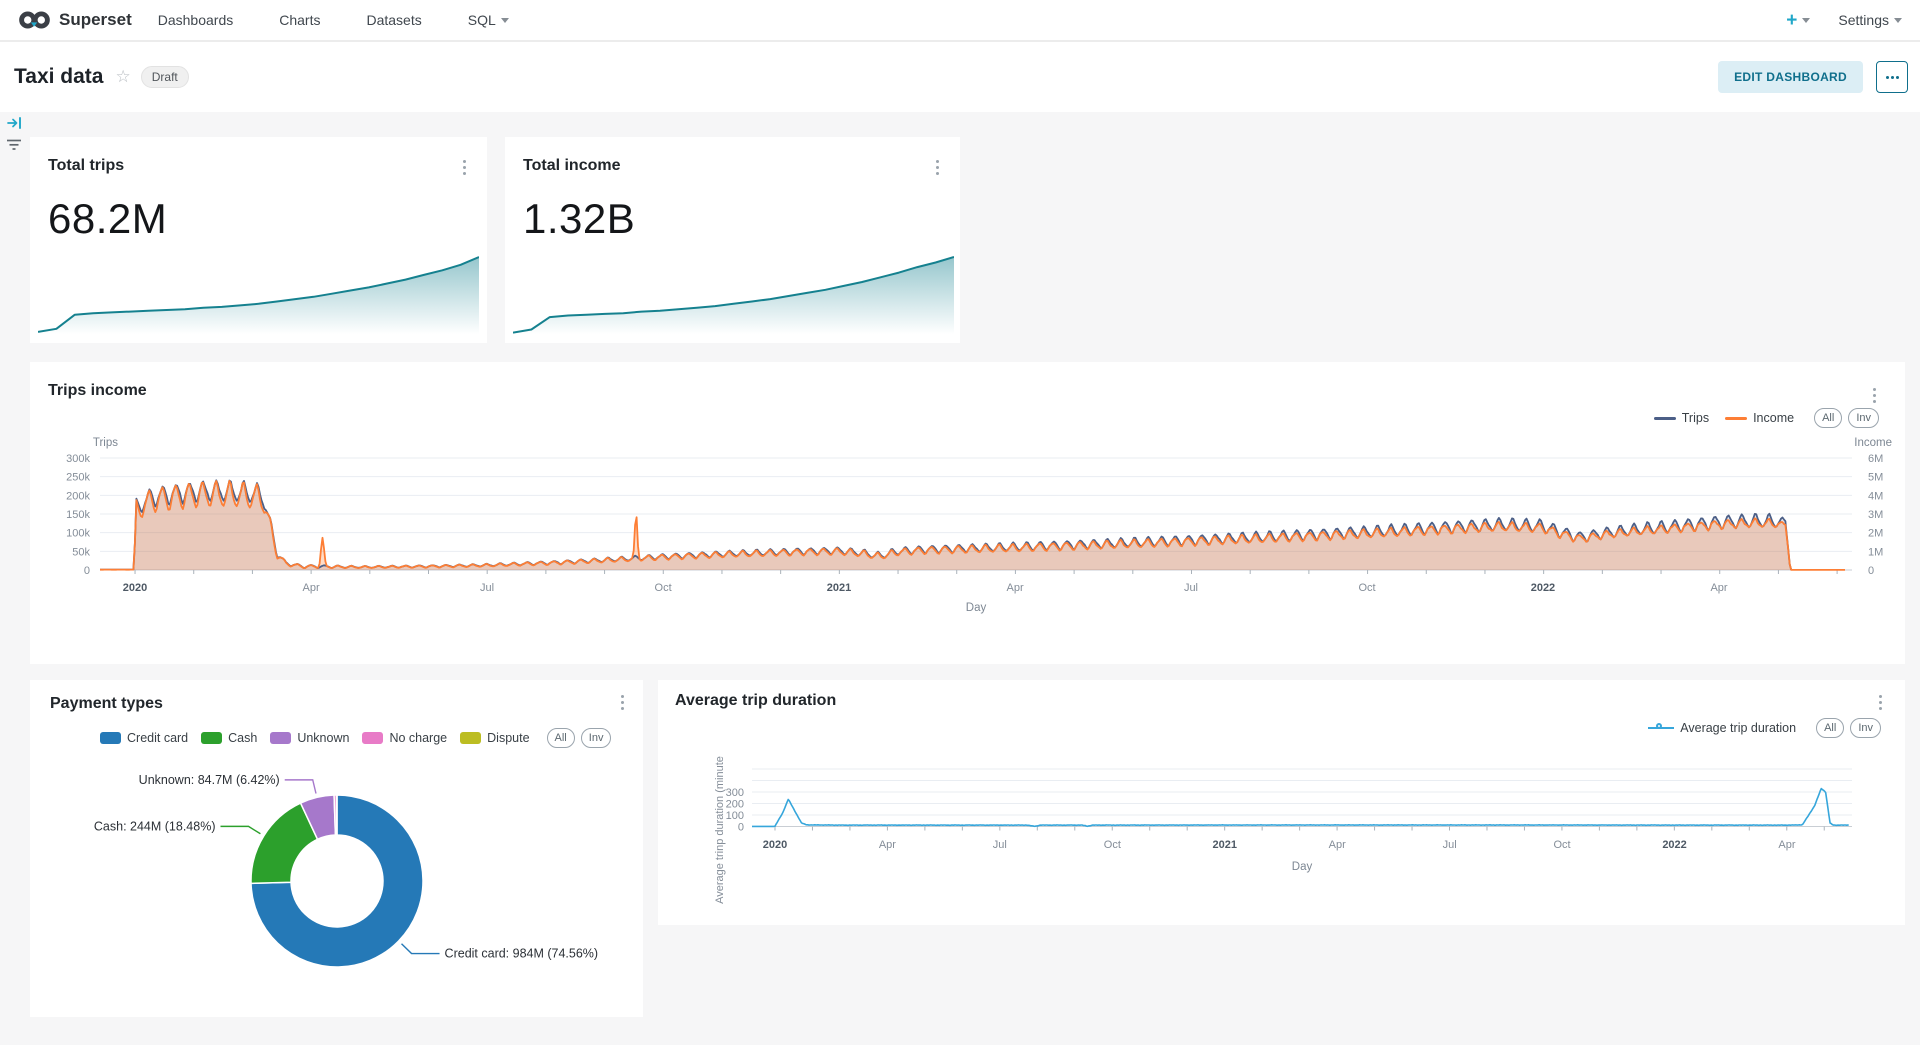 This screenshot has width=1920, height=1045. I want to click on income-line-swatch, so click(1736, 418).